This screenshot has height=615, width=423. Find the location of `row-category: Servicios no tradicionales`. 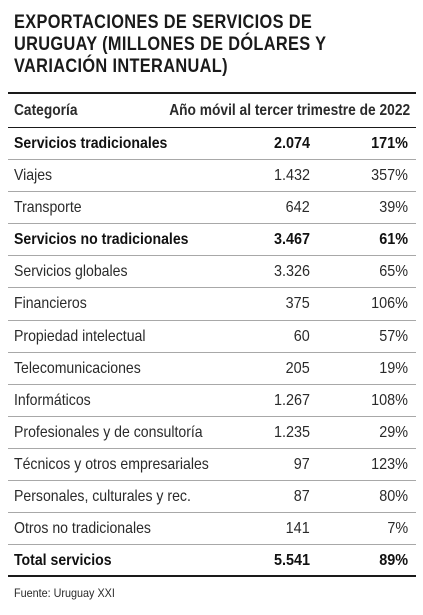

row-category: Servicios no tradicionales is located at coordinates (101, 240).